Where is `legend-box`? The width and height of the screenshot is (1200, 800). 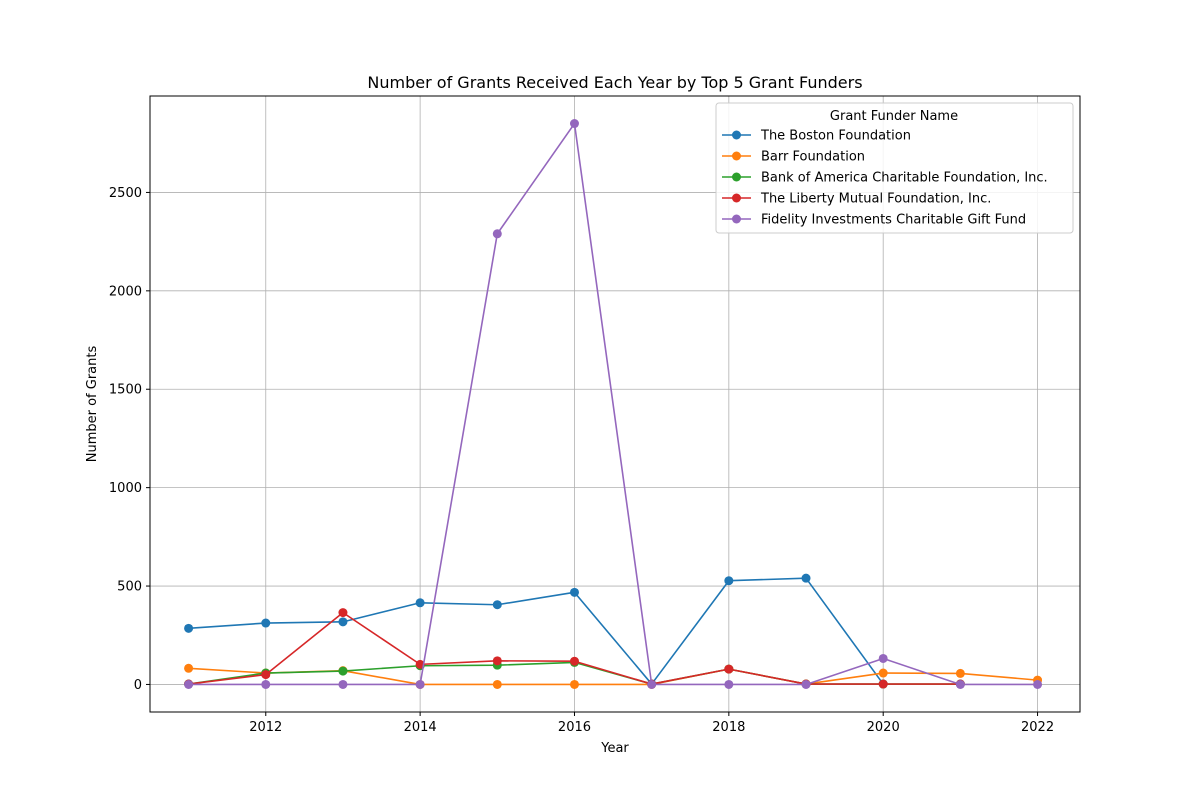 legend-box is located at coordinates (894, 168).